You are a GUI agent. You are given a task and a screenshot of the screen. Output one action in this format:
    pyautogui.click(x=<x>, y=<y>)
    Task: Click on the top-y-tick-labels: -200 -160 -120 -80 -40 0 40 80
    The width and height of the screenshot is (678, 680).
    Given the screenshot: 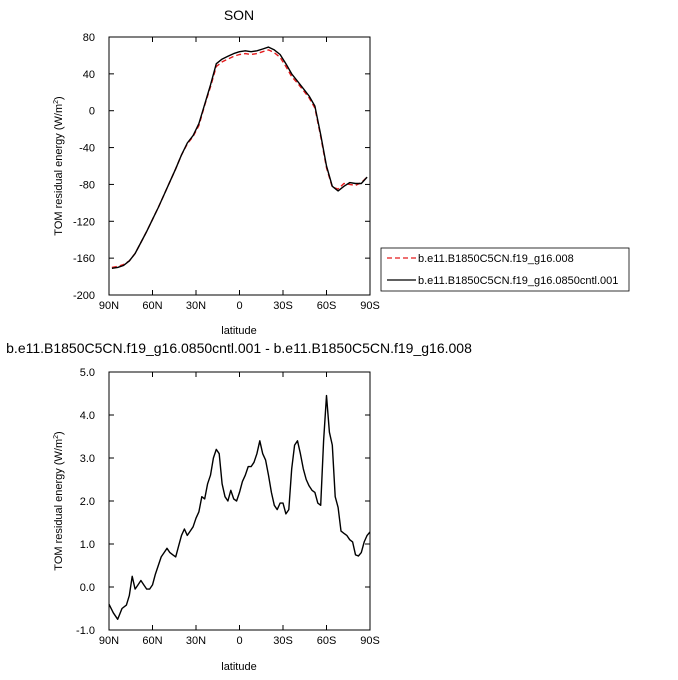 What is the action you would take?
    pyautogui.click(x=84, y=167)
    